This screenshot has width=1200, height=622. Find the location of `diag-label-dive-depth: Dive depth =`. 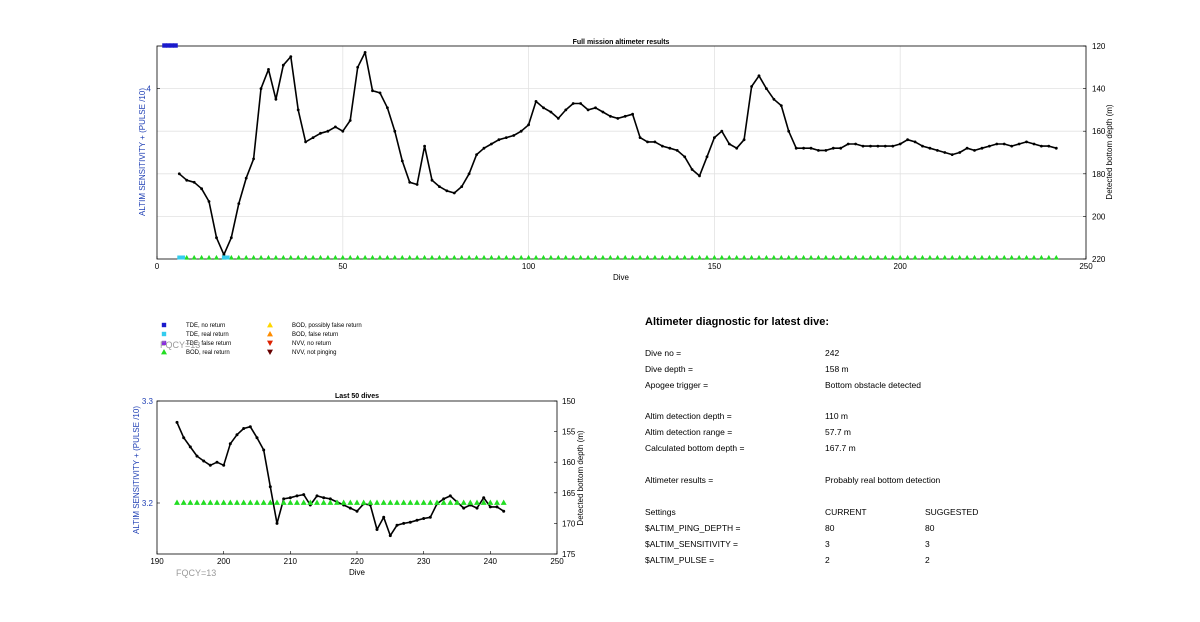

diag-label-dive-depth: Dive depth = is located at coordinates (669, 369).